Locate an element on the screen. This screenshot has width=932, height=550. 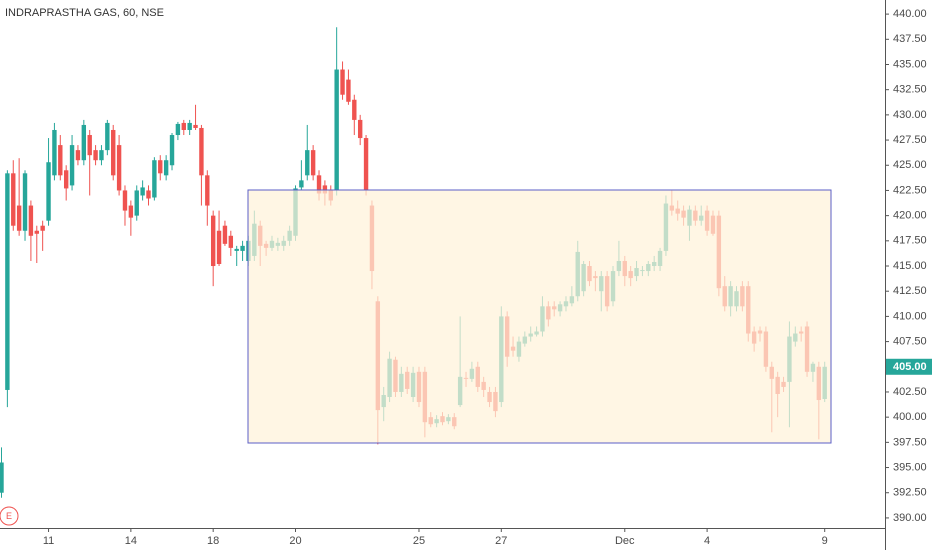
x-tick-label: 14 is located at coordinates (131, 541).